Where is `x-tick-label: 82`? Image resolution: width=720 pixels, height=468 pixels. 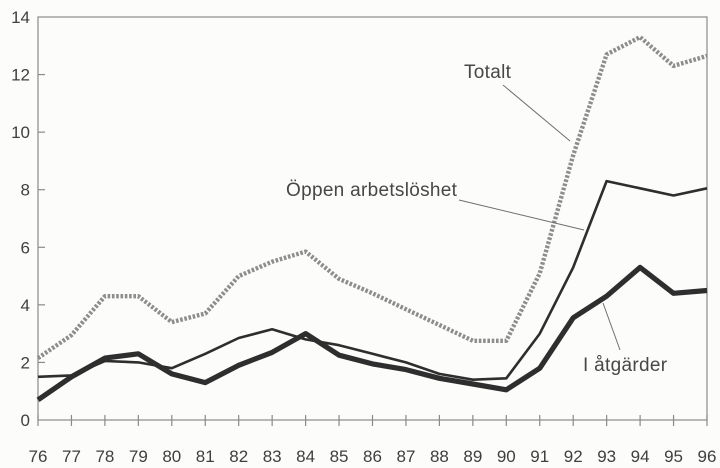 x-tick-label: 82 is located at coordinates (238, 456).